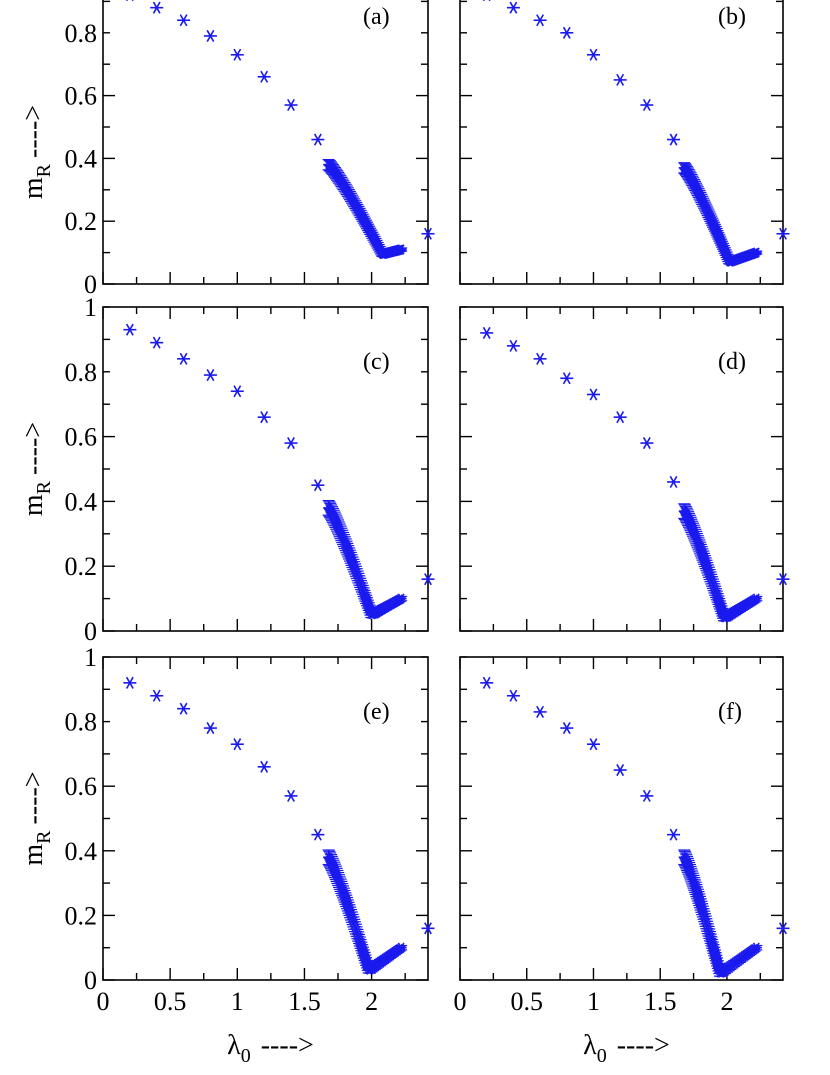 This screenshot has width=830, height=1075. I want to click on panel-b: (b), so click(624, 142).